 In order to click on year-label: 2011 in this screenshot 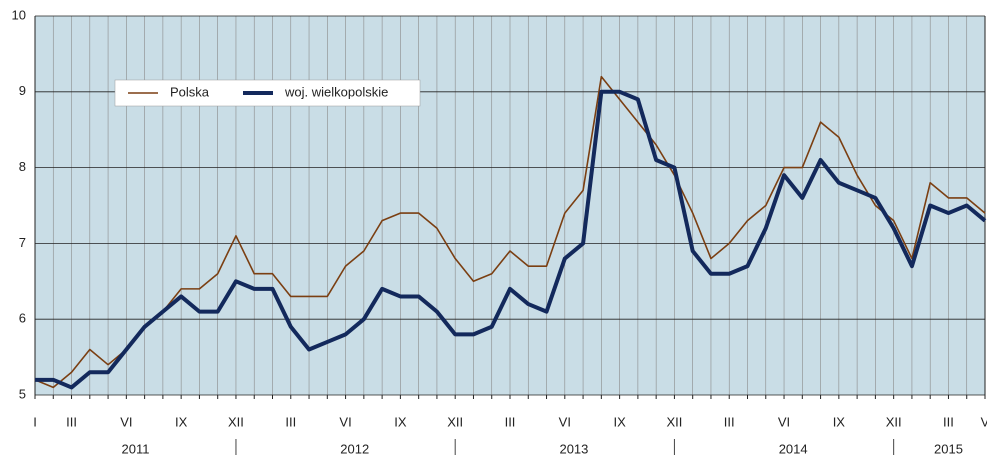, I will do `click(135, 448)`.